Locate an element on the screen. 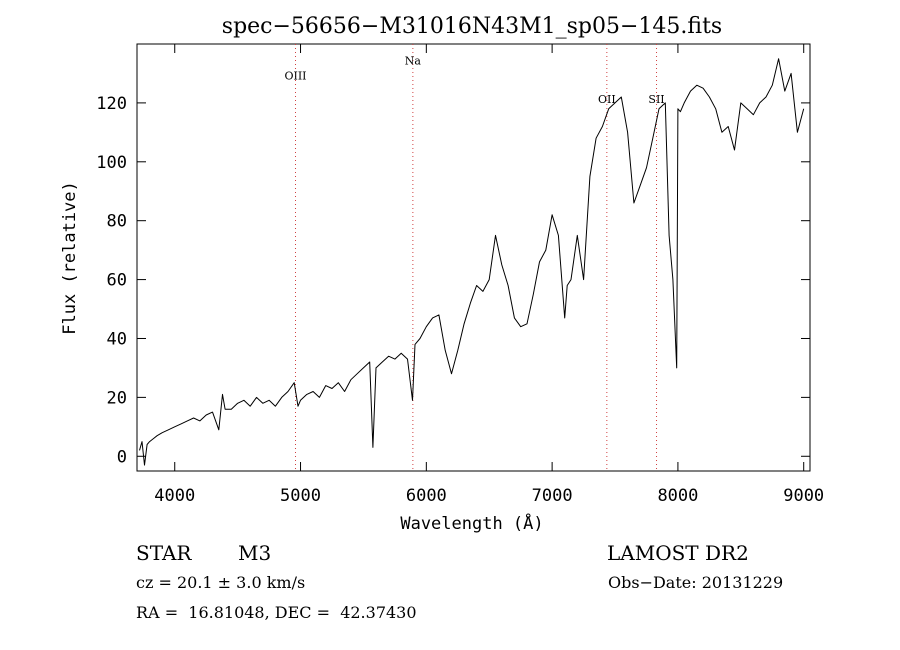 This screenshot has width=900, height=650. x-tick-label: 7000 is located at coordinates (552, 496).